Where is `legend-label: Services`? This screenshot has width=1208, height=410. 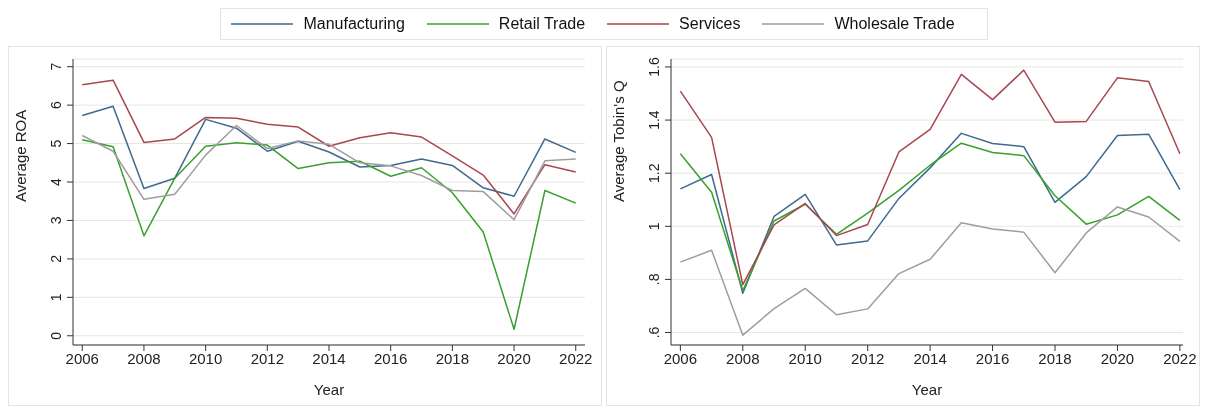 legend-label: Services is located at coordinates (710, 24).